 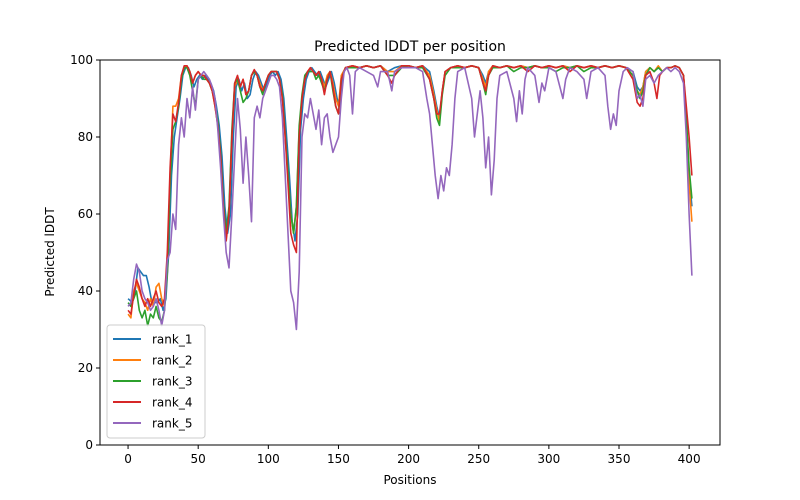 I want to click on legend-item-rank-1: rank_1, so click(x=152, y=340).